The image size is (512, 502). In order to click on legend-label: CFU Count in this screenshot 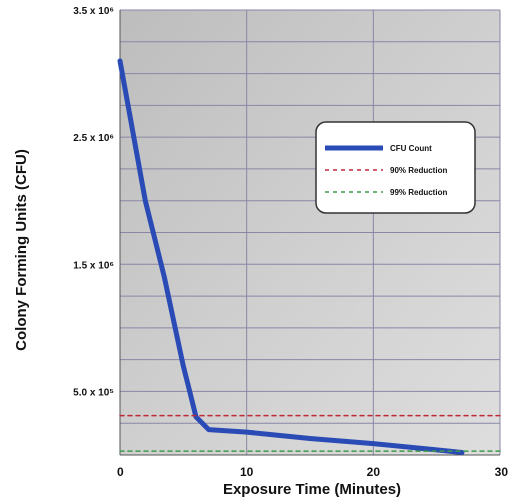, I will do `click(411, 148)`.